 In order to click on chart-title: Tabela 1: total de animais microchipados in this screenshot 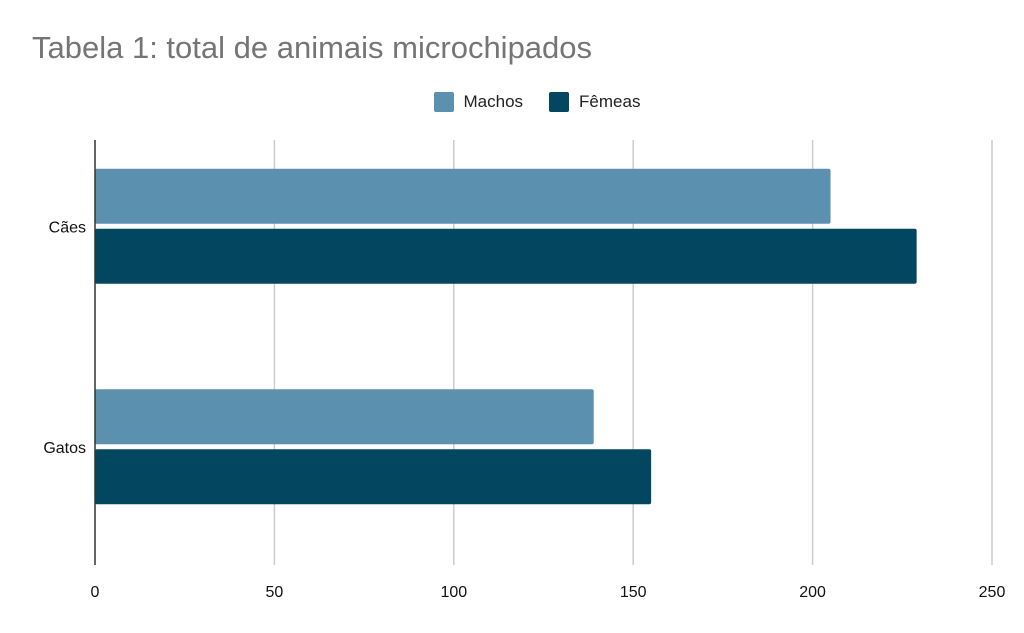, I will do `click(312, 47)`.